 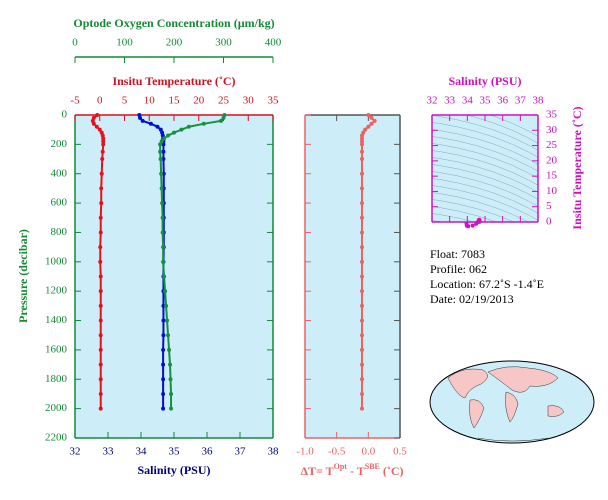 What do you see at coordinates (56, 349) in the screenshot?
I see `y-tick-label: 1600` at bounding box center [56, 349].